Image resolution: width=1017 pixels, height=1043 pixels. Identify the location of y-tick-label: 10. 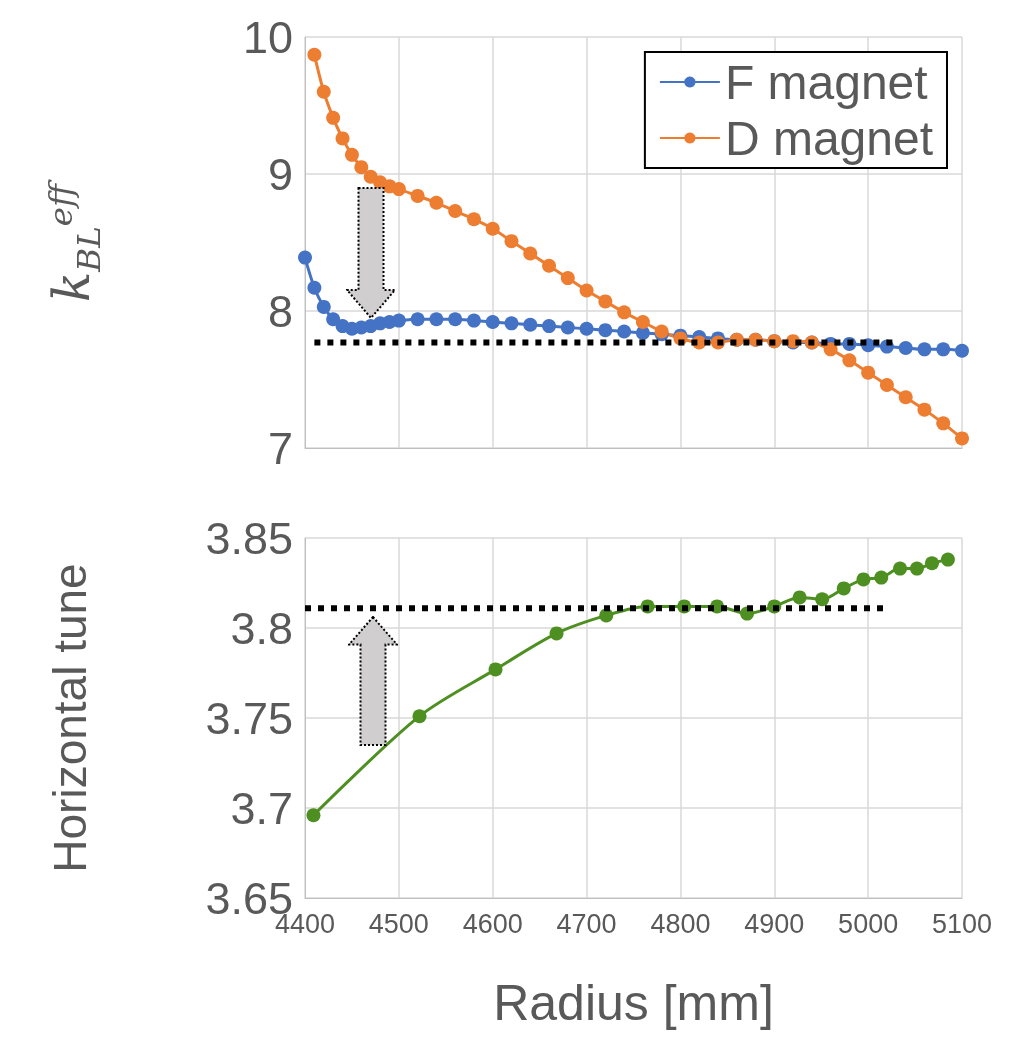
(267, 37).